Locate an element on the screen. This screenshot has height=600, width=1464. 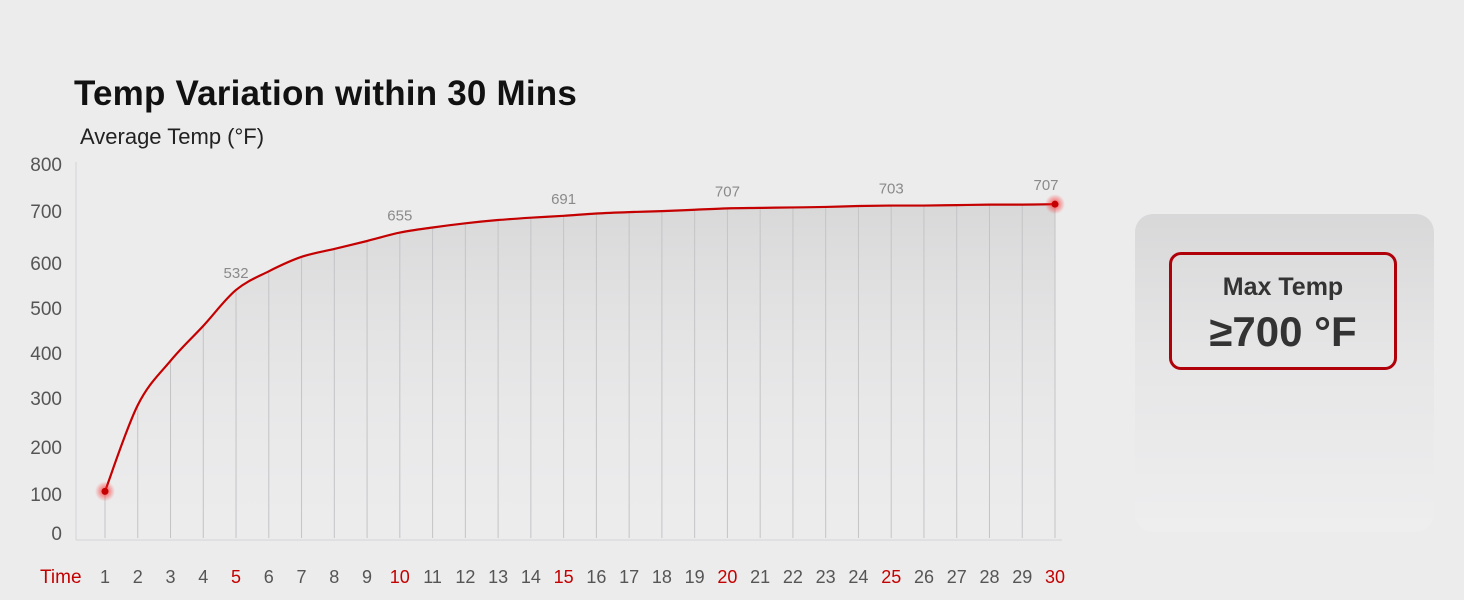
x-tick-label: 14 is located at coordinates (531, 577).